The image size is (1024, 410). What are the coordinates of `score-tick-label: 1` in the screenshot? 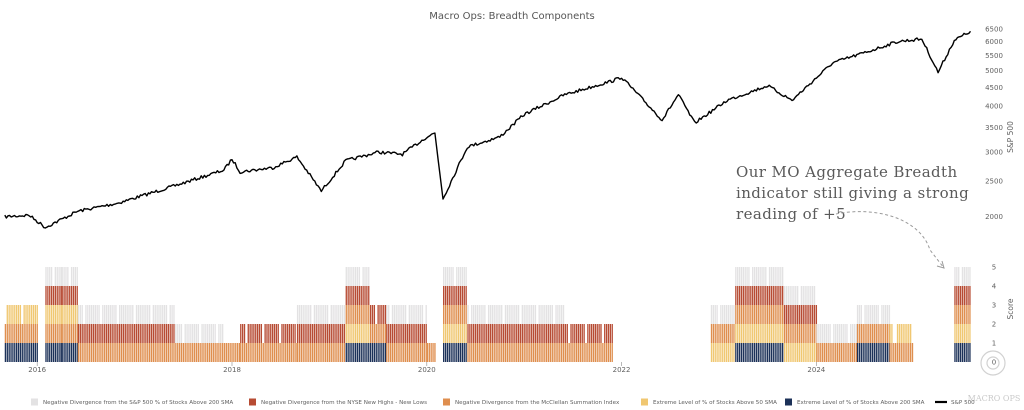 It's located at (994, 344).